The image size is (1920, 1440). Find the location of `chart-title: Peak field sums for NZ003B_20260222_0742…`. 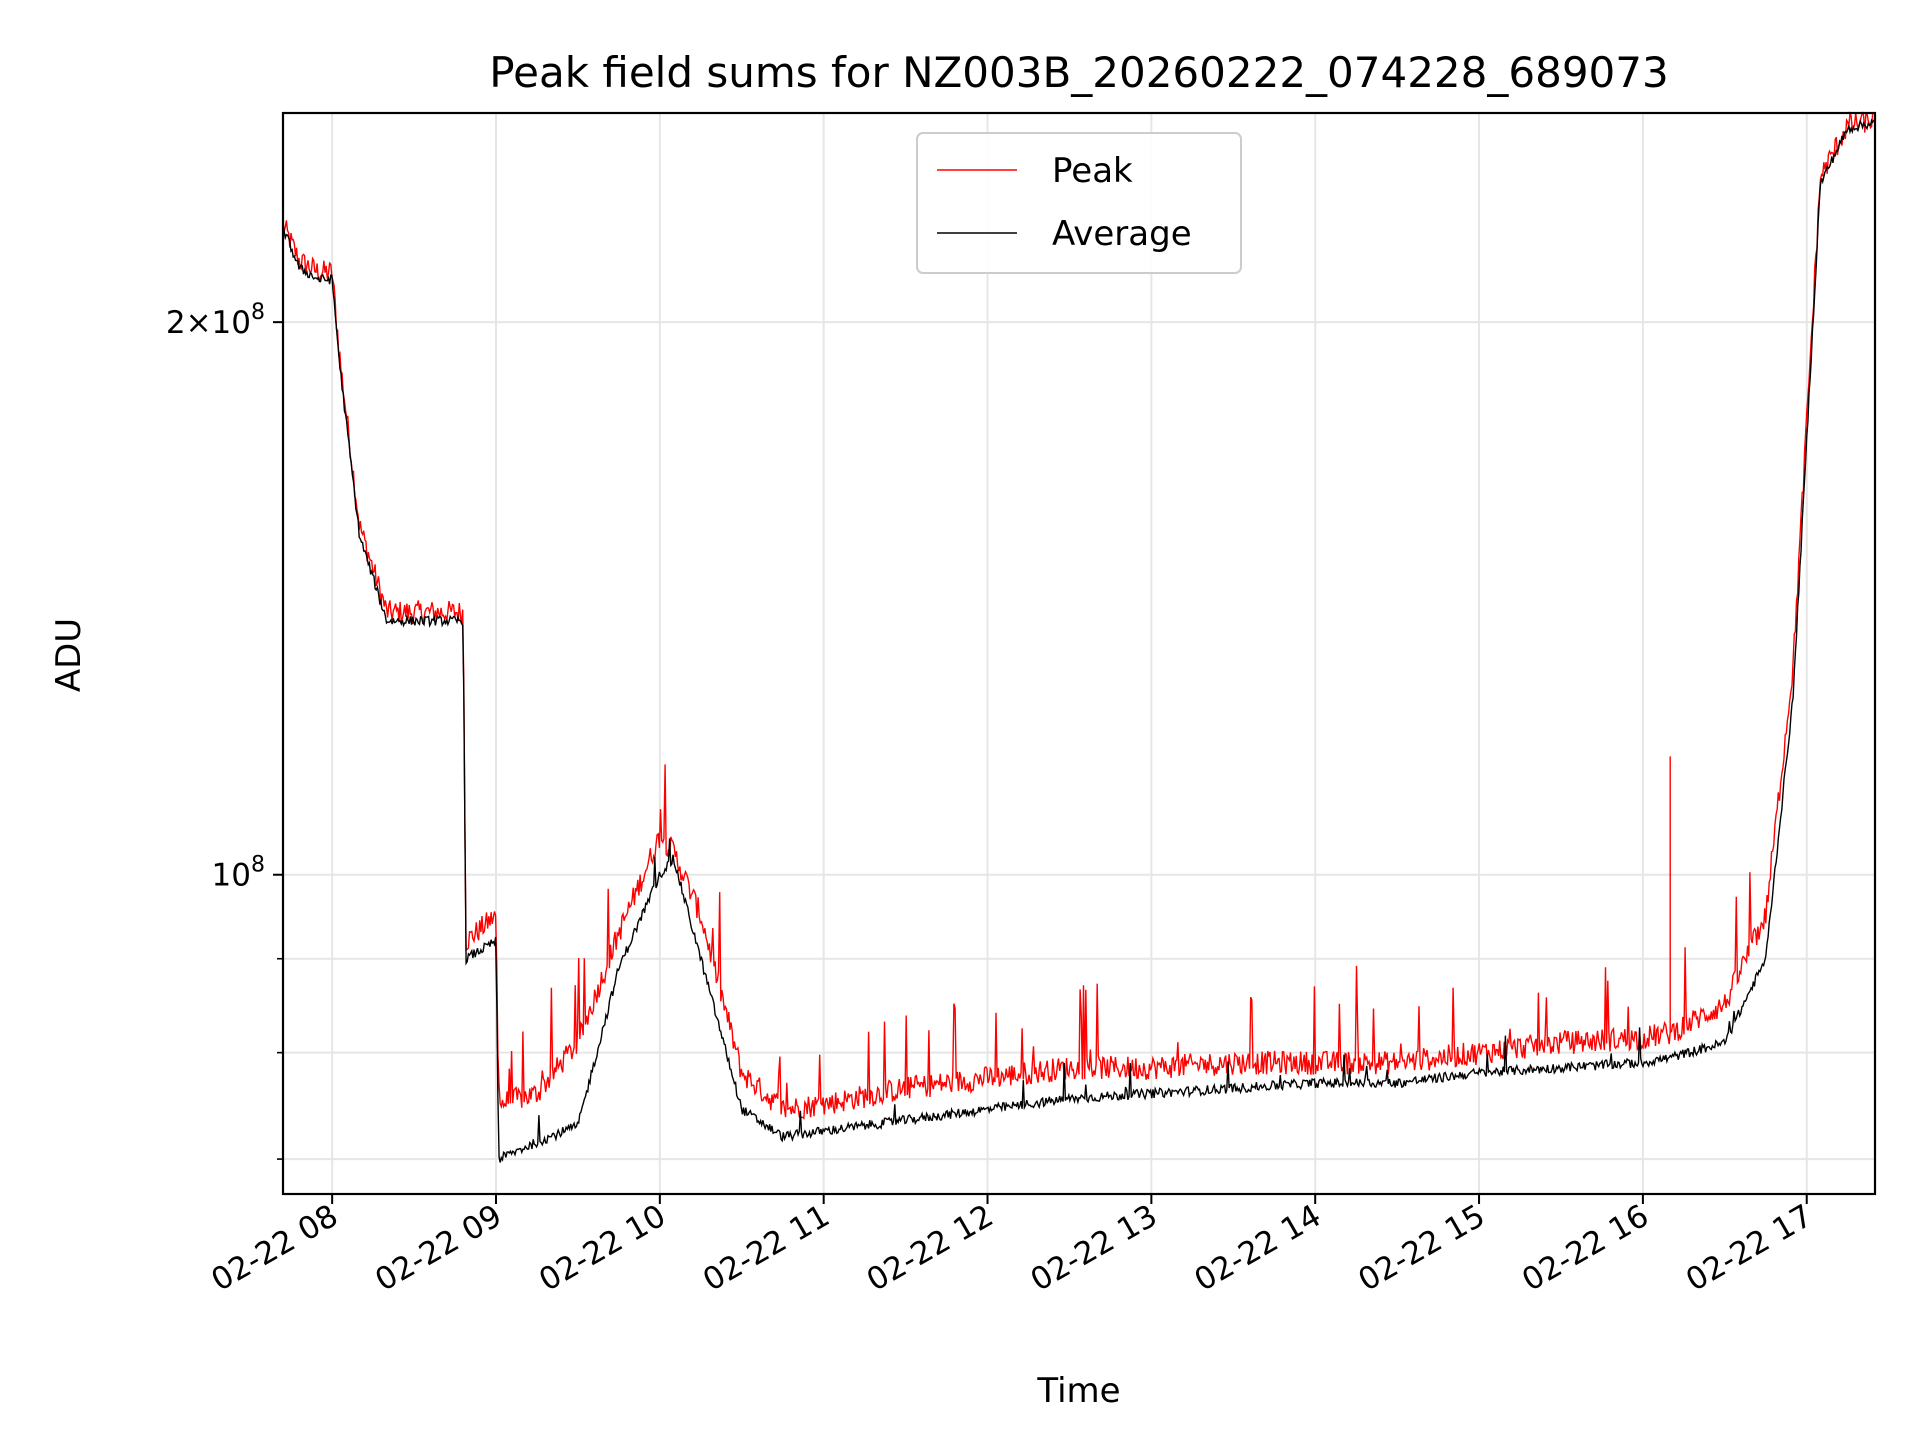

chart-title: Peak field sums for NZ003B_20260222_0742… is located at coordinates (1078, 72).